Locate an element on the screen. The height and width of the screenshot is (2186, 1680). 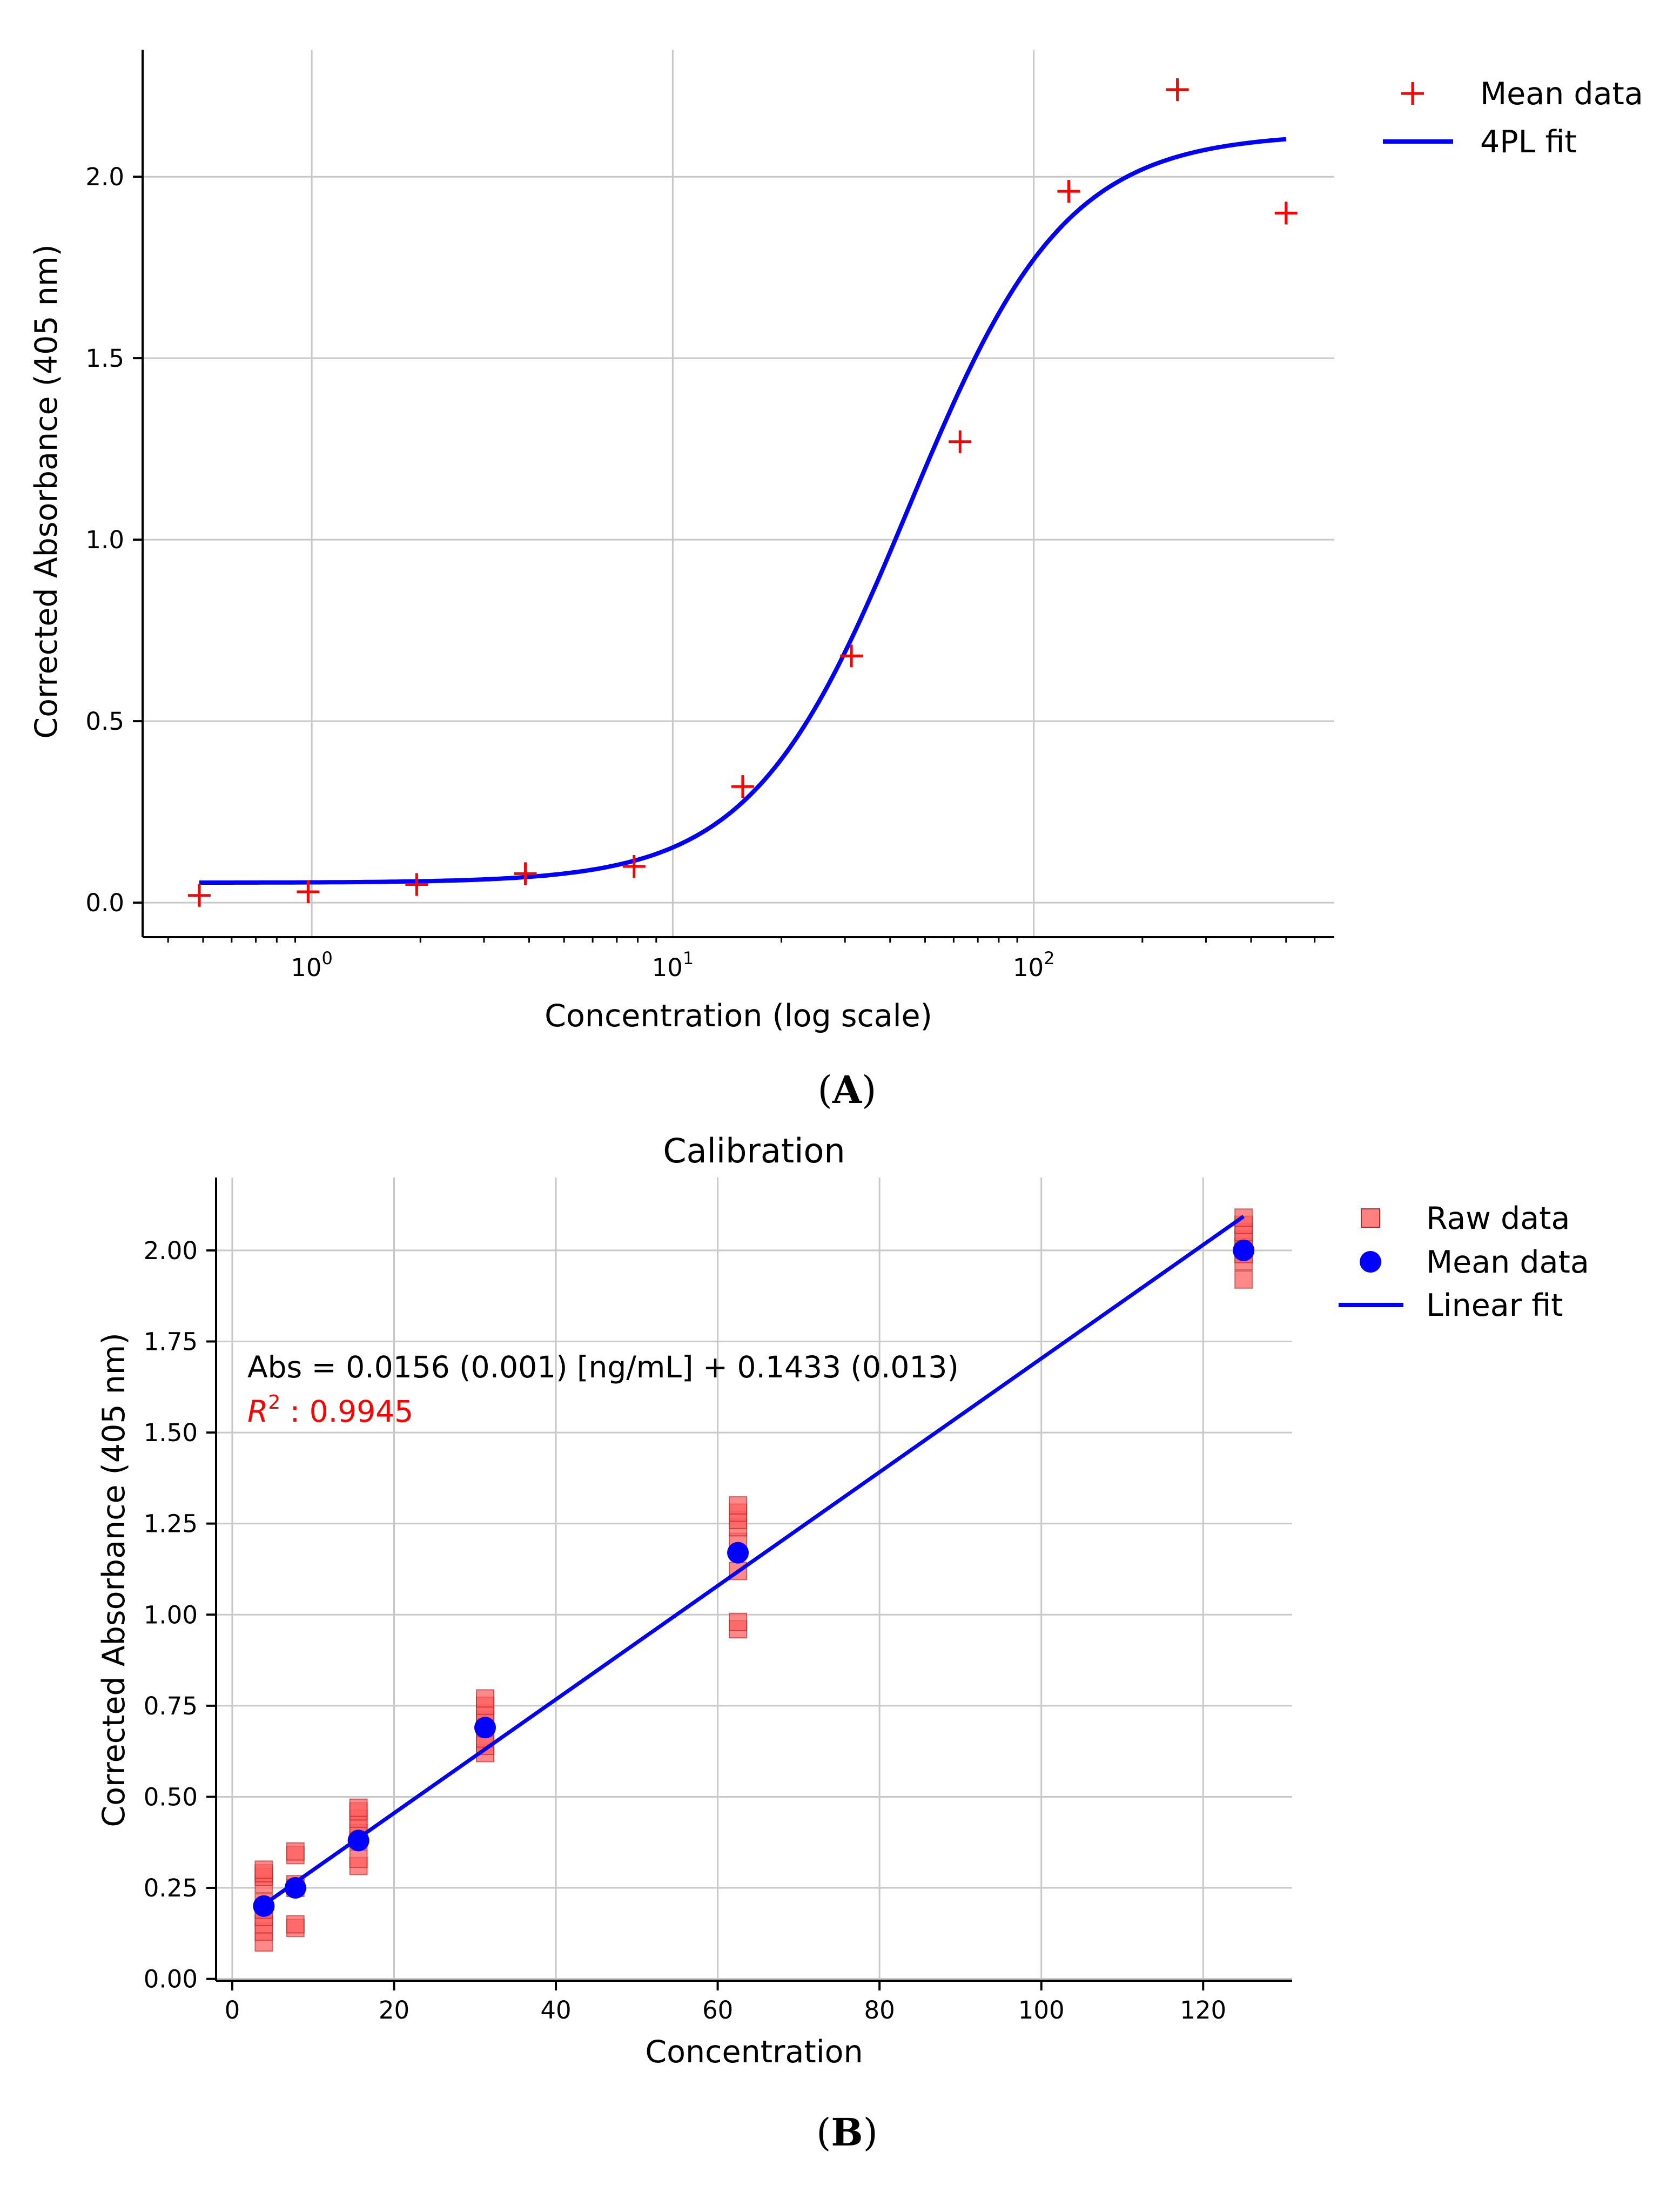
a-y-tick-label: 0.0 is located at coordinates (104, 903).